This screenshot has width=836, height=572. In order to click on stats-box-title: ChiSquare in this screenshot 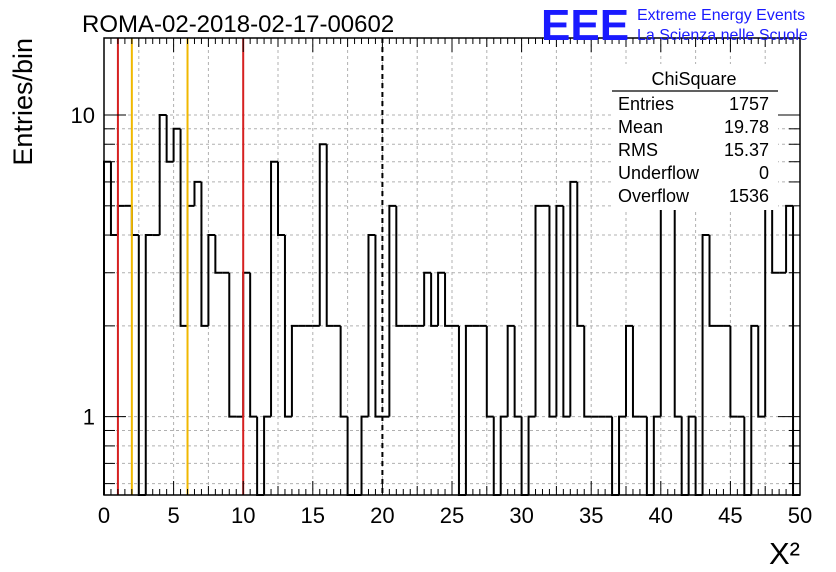, I will do `click(693, 79)`.